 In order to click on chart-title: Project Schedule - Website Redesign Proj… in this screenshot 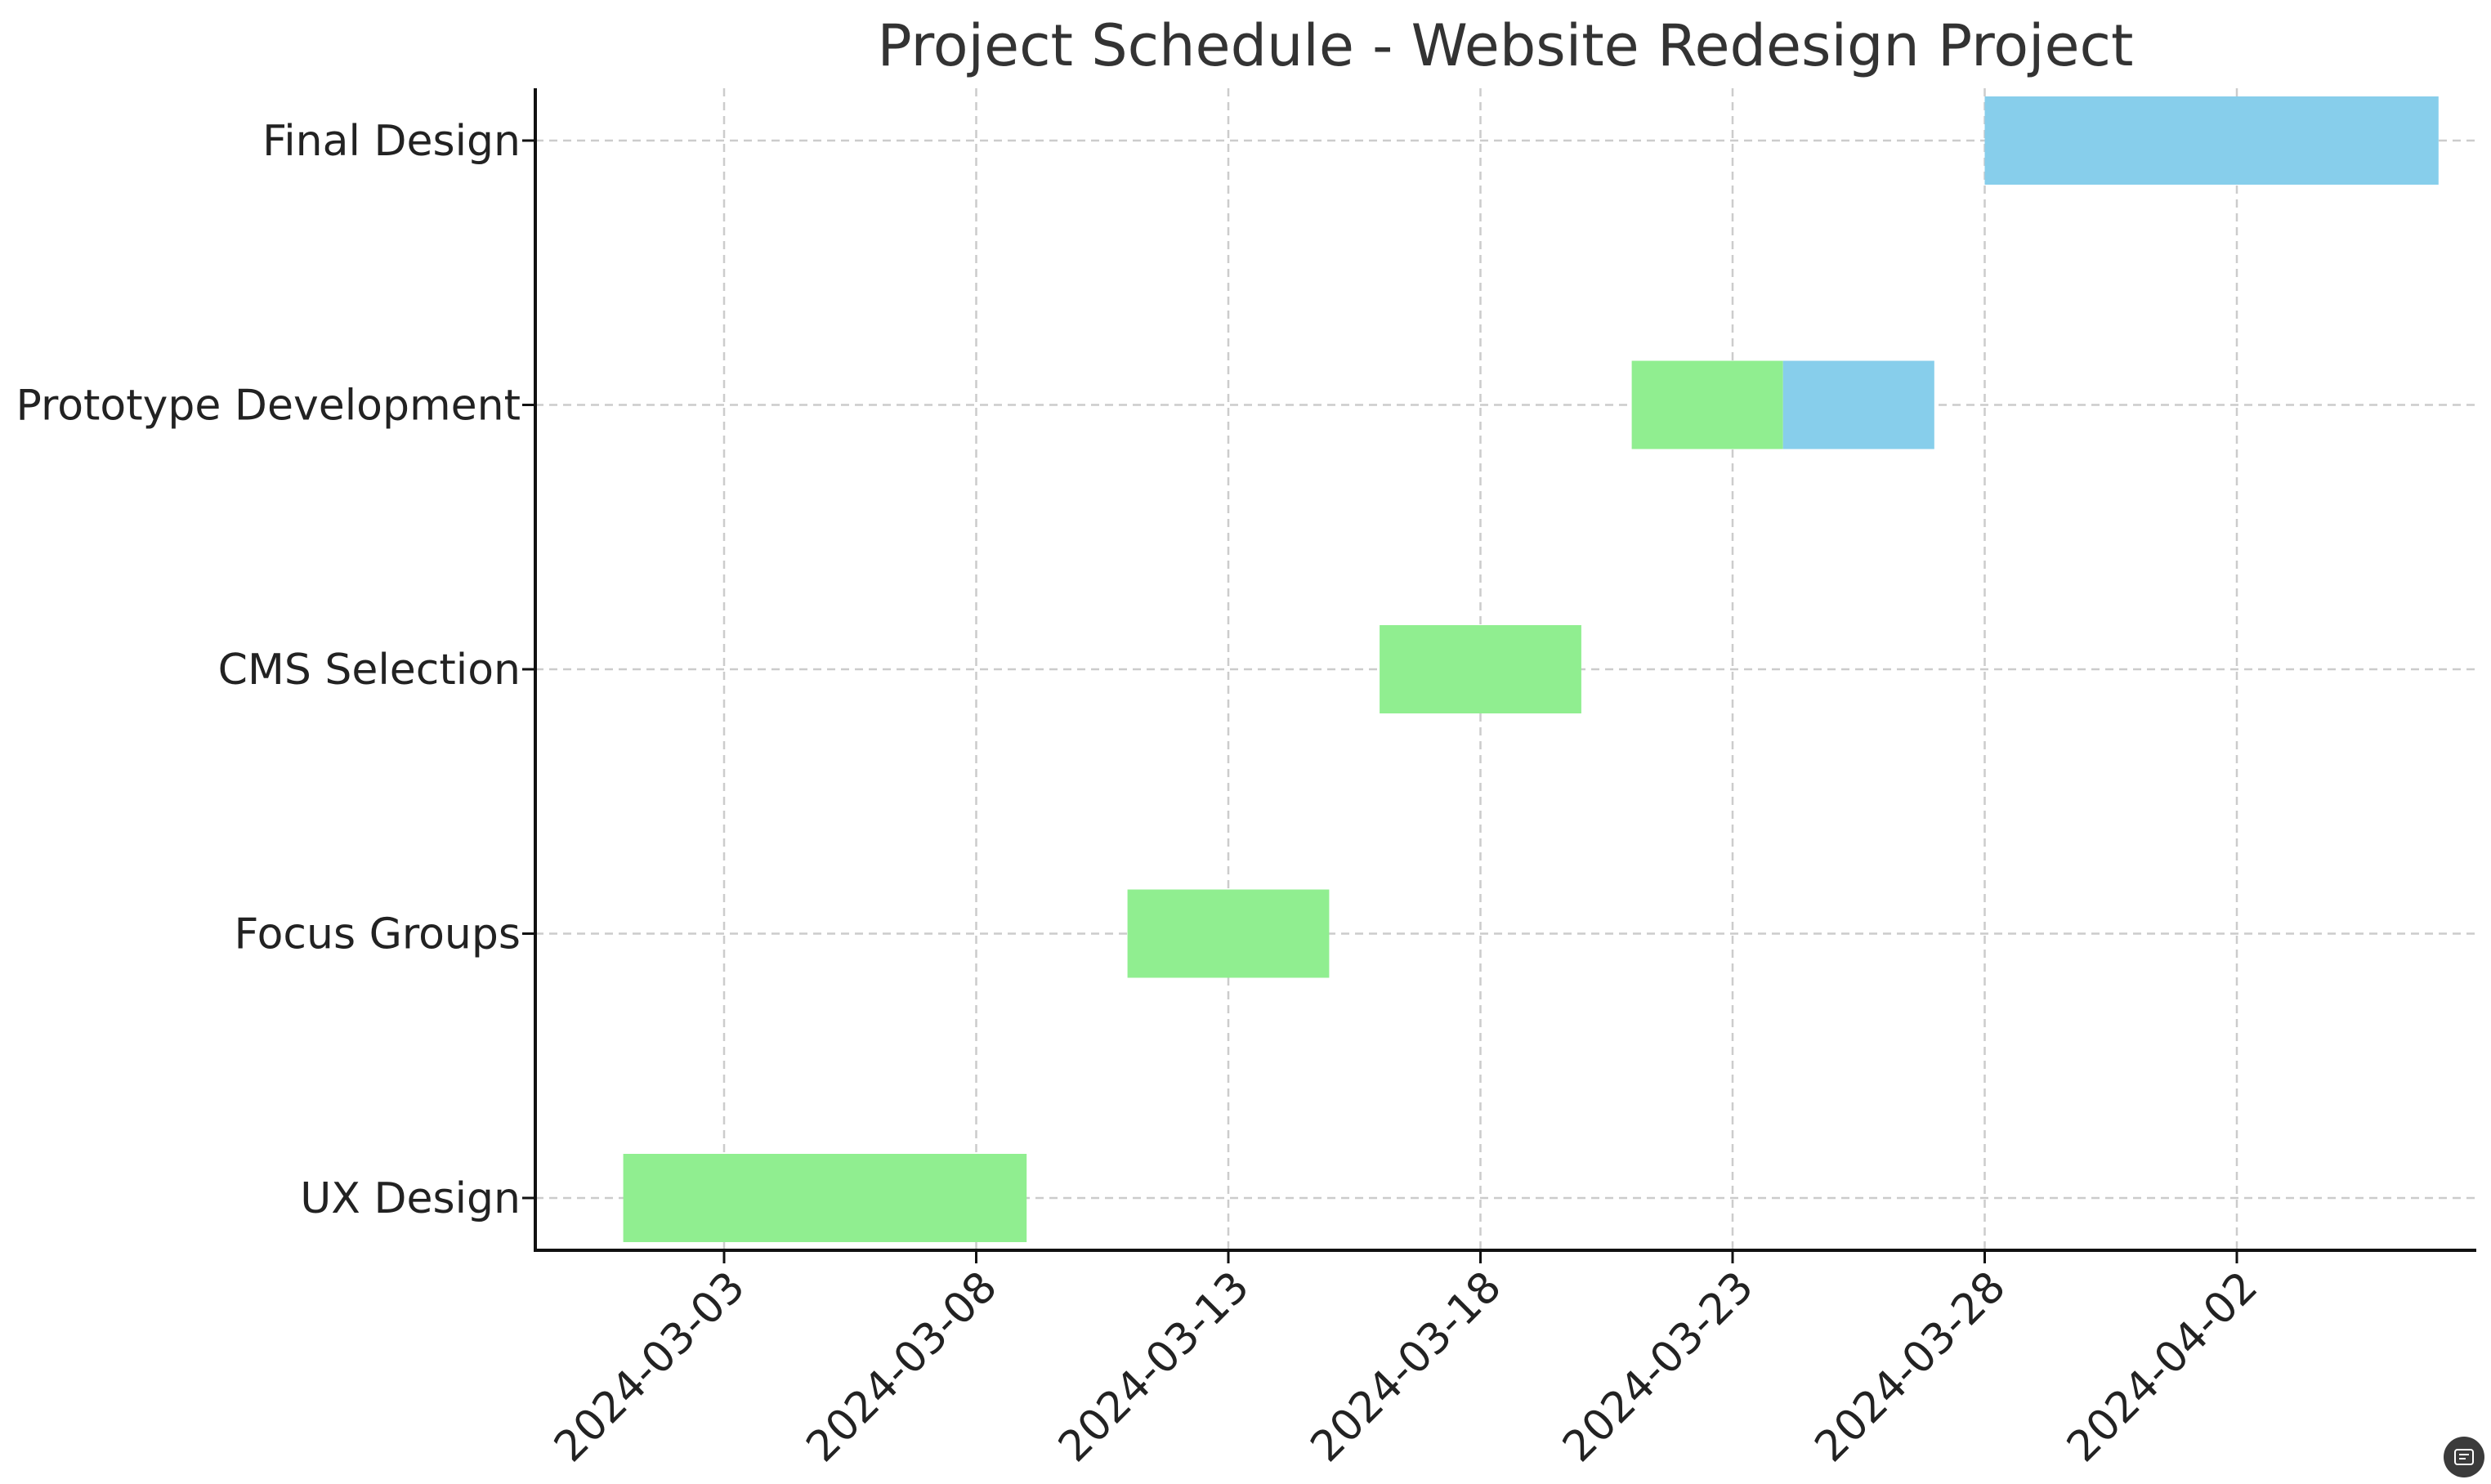, I will do `click(1506, 45)`.